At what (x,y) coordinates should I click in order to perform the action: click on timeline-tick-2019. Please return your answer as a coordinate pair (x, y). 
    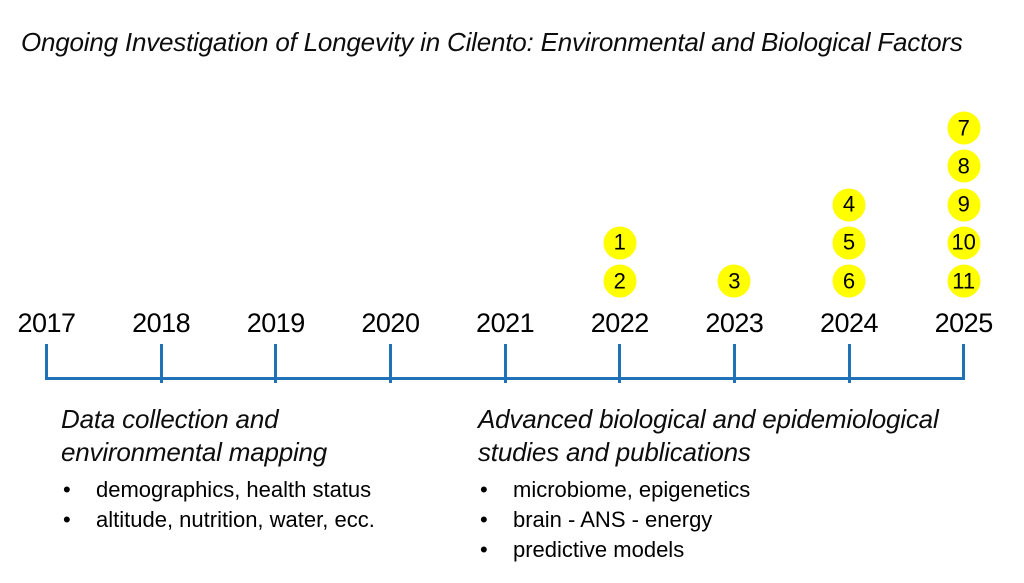
    Looking at the image, I should click on (276, 363).